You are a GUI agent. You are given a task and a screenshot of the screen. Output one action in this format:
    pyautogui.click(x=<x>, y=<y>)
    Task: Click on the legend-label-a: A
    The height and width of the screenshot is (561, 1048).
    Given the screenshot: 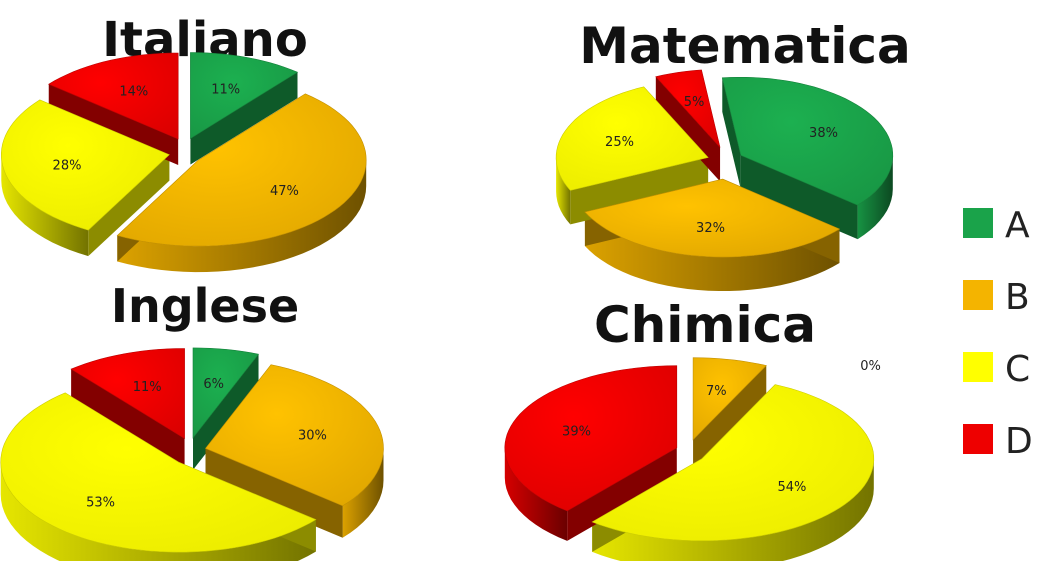 What is the action you would take?
    pyautogui.click(x=1017, y=225)
    